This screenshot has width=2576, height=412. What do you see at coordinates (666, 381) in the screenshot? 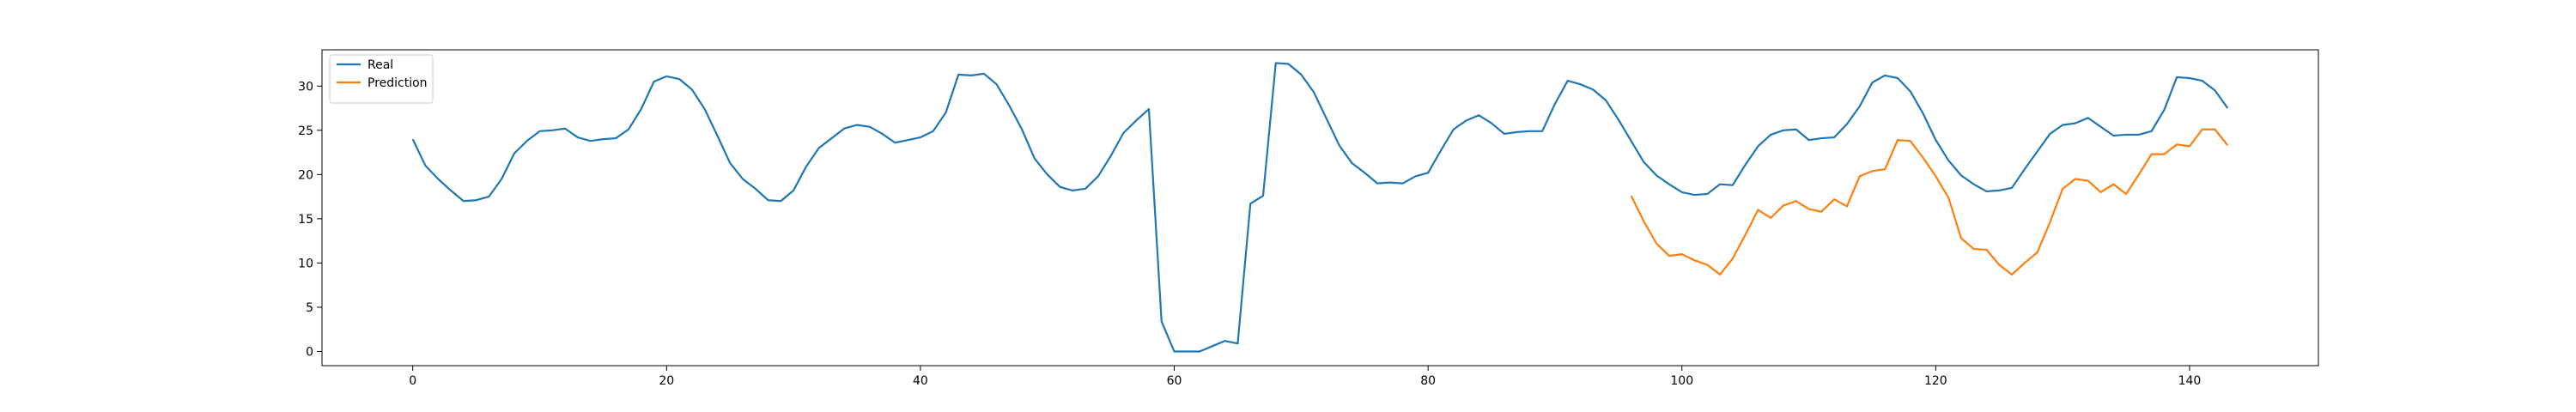
I see `x-tick-label: 20` at bounding box center [666, 381].